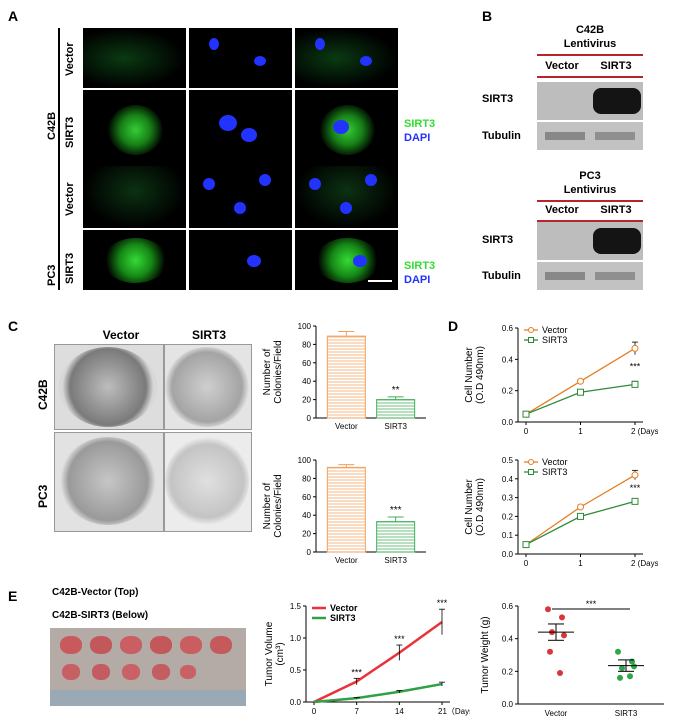  I want to click on y-tick-label: 0.1, so click(508, 535).